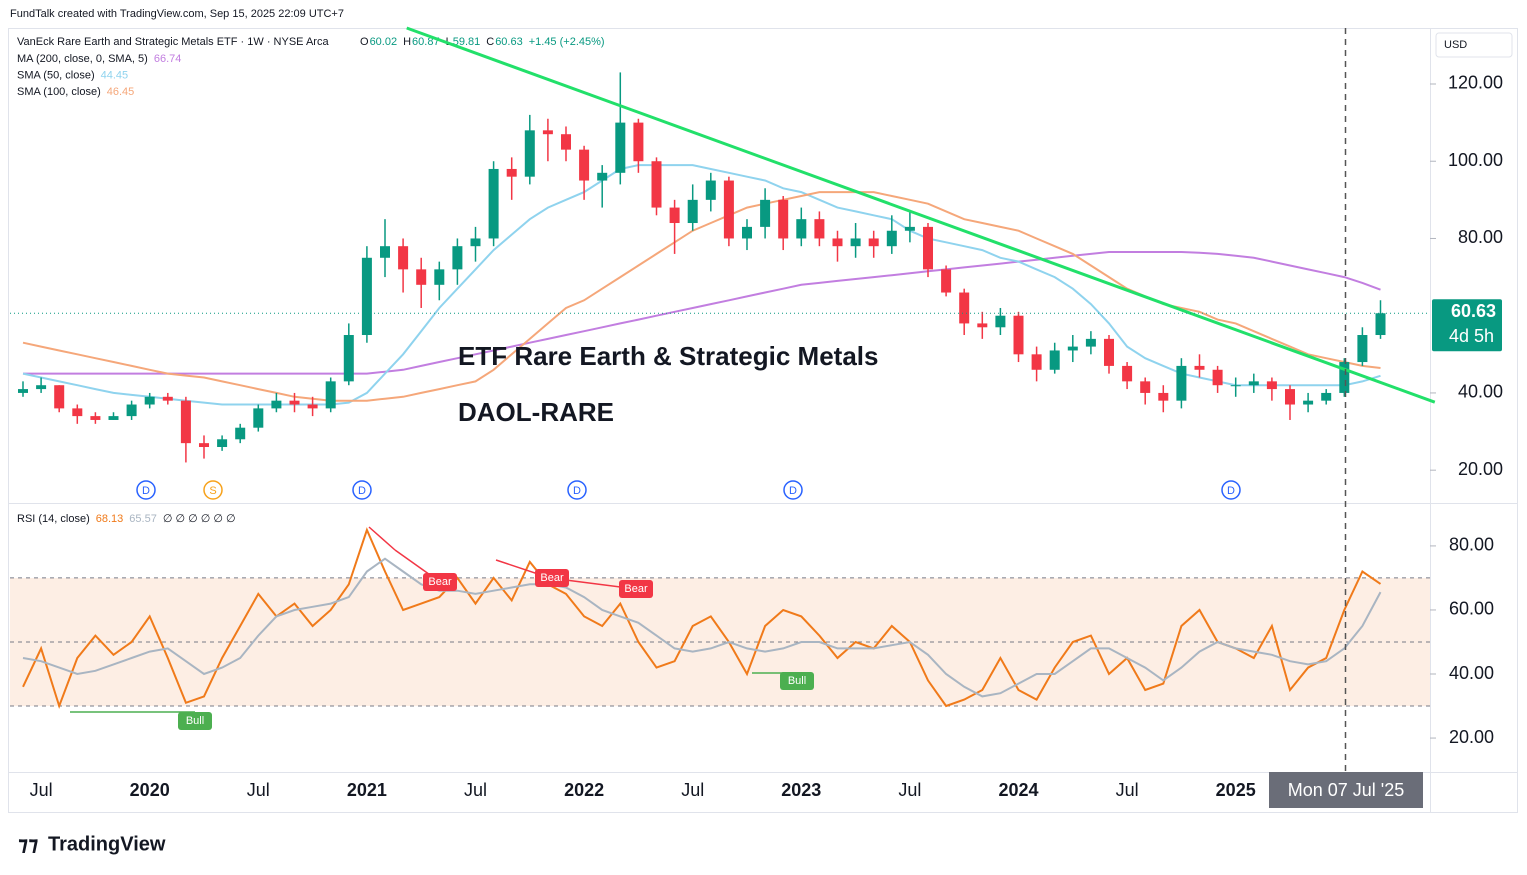  What do you see at coordinates (490, 42) in the screenshot?
I see `ohlc-value: C` at bounding box center [490, 42].